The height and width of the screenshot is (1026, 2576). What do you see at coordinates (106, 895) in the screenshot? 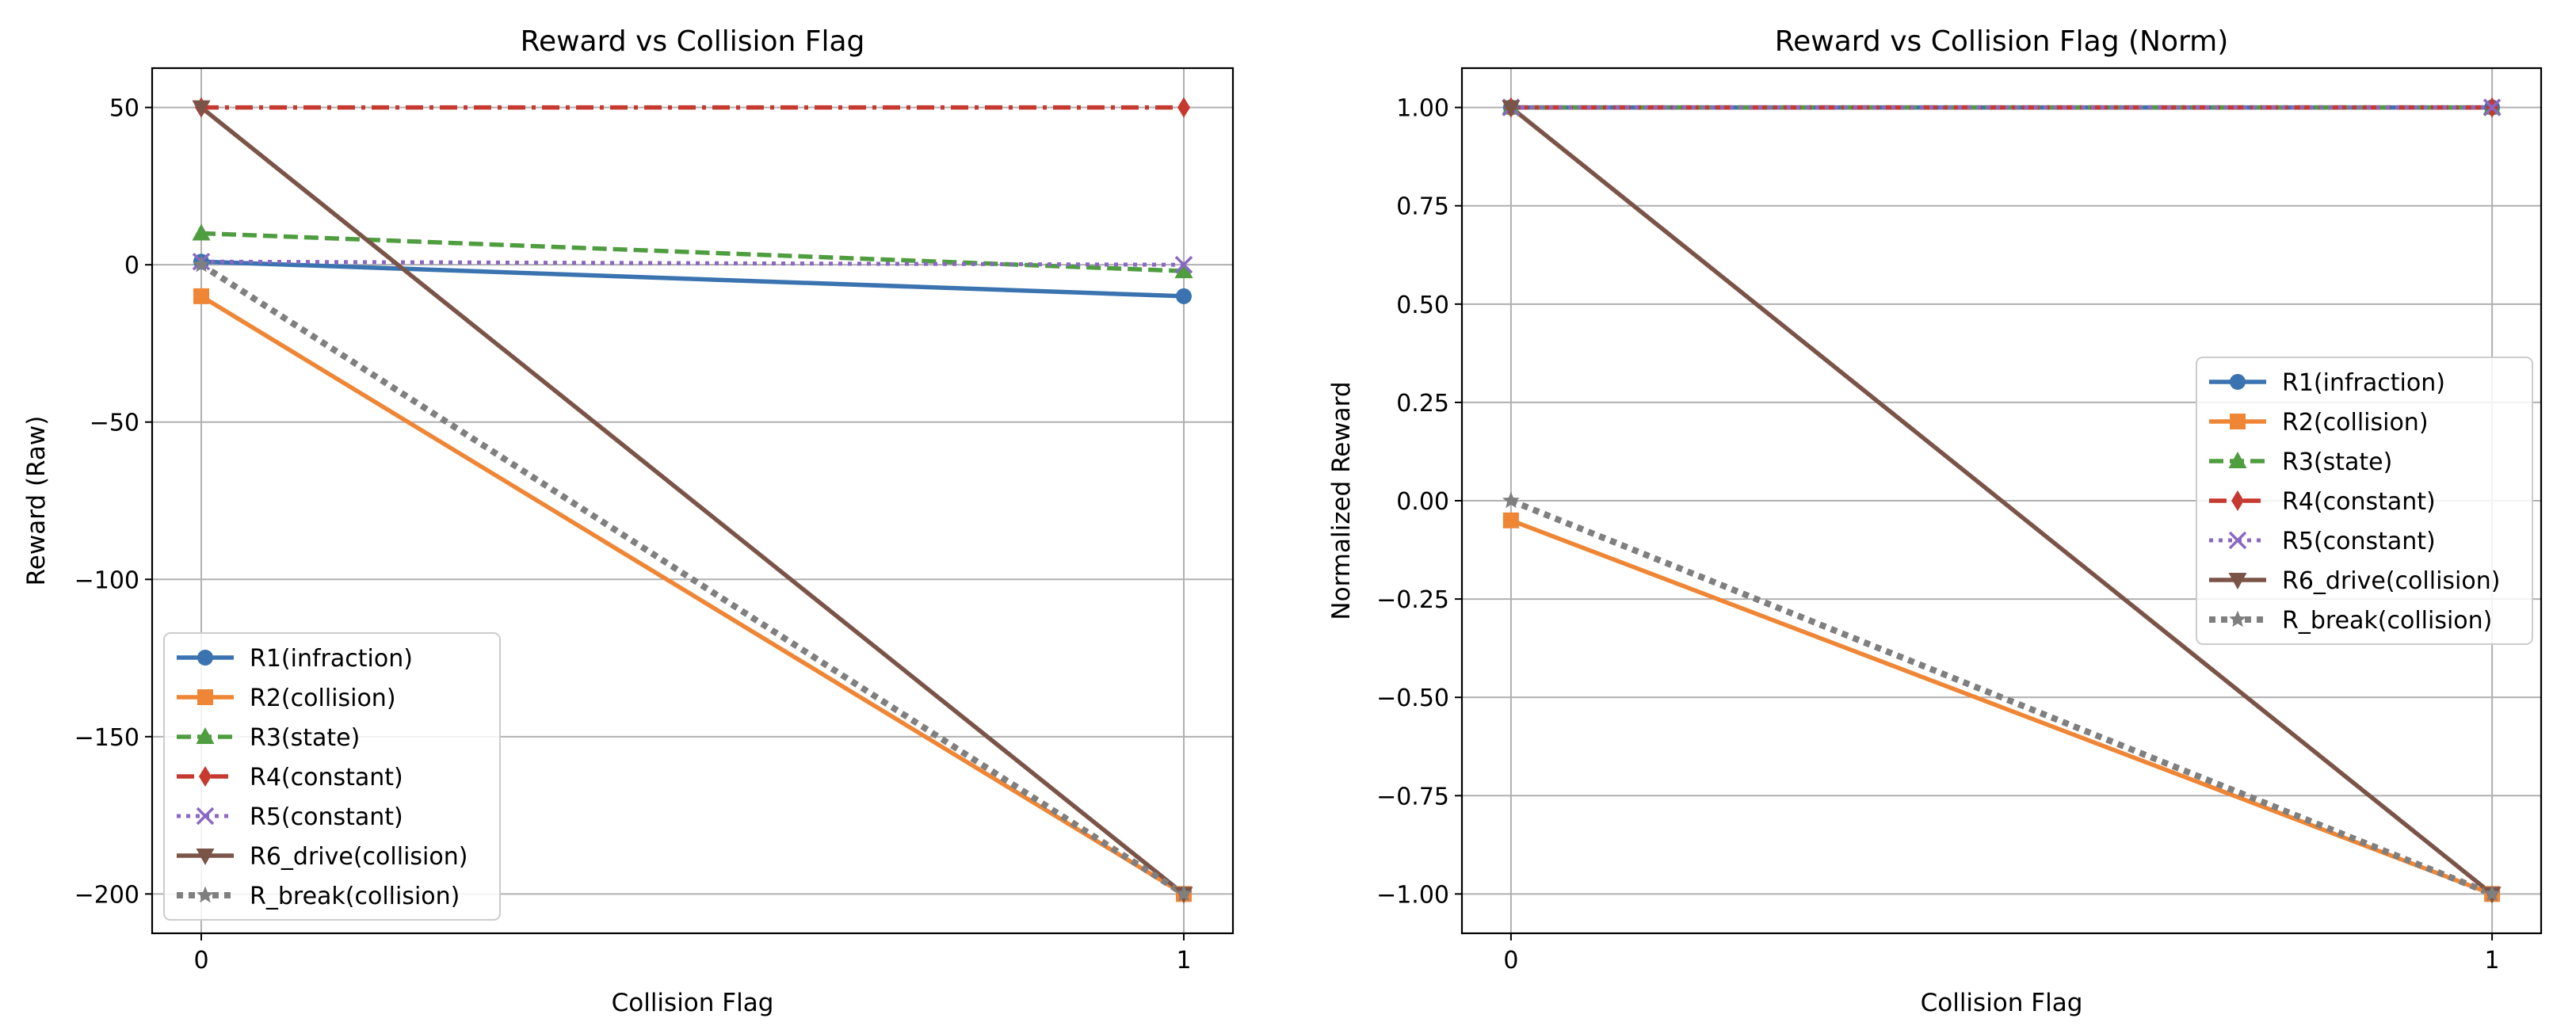
I see `y-tick-label: −200` at bounding box center [106, 895].